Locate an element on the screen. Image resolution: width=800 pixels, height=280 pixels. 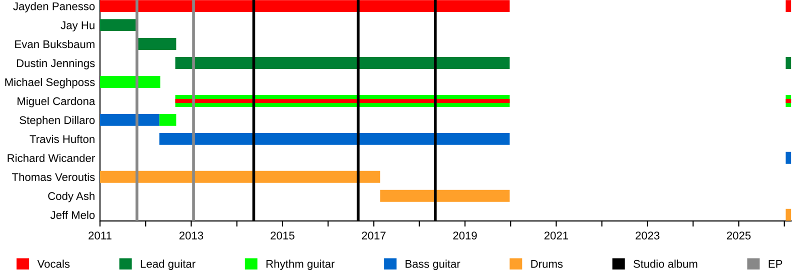
y-tick-label: Evan Buksbaum is located at coordinates (54, 44).